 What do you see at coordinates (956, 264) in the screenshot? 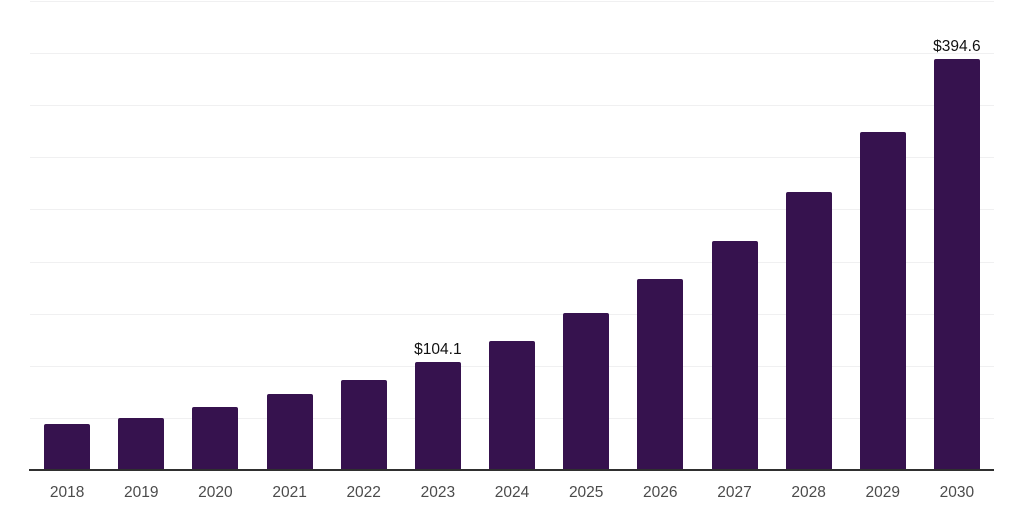
I see `bar-2030` at bounding box center [956, 264].